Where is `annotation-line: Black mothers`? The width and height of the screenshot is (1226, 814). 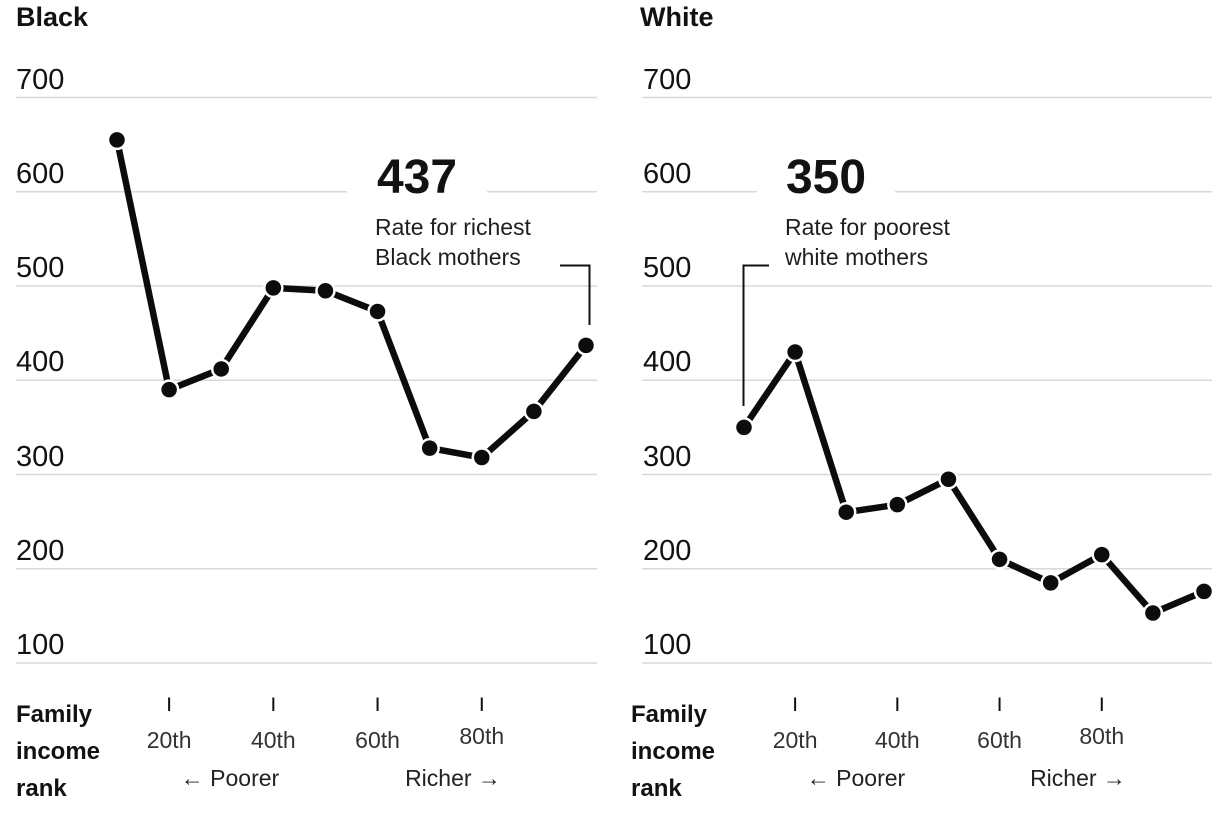
annotation-line: Black mothers is located at coordinates (448, 257).